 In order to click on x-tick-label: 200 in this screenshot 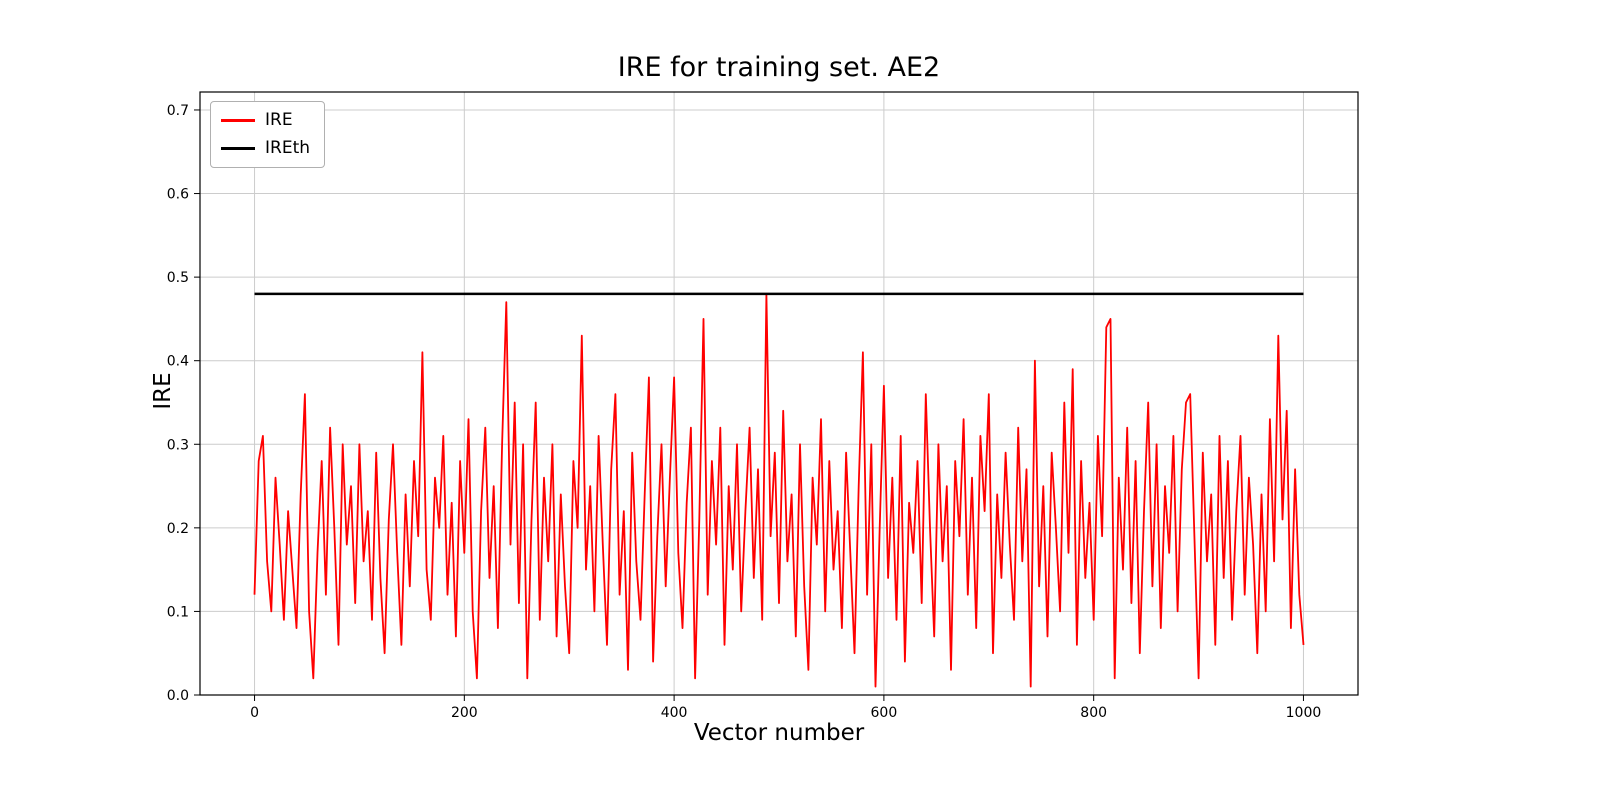, I will do `click(464, 713)`.